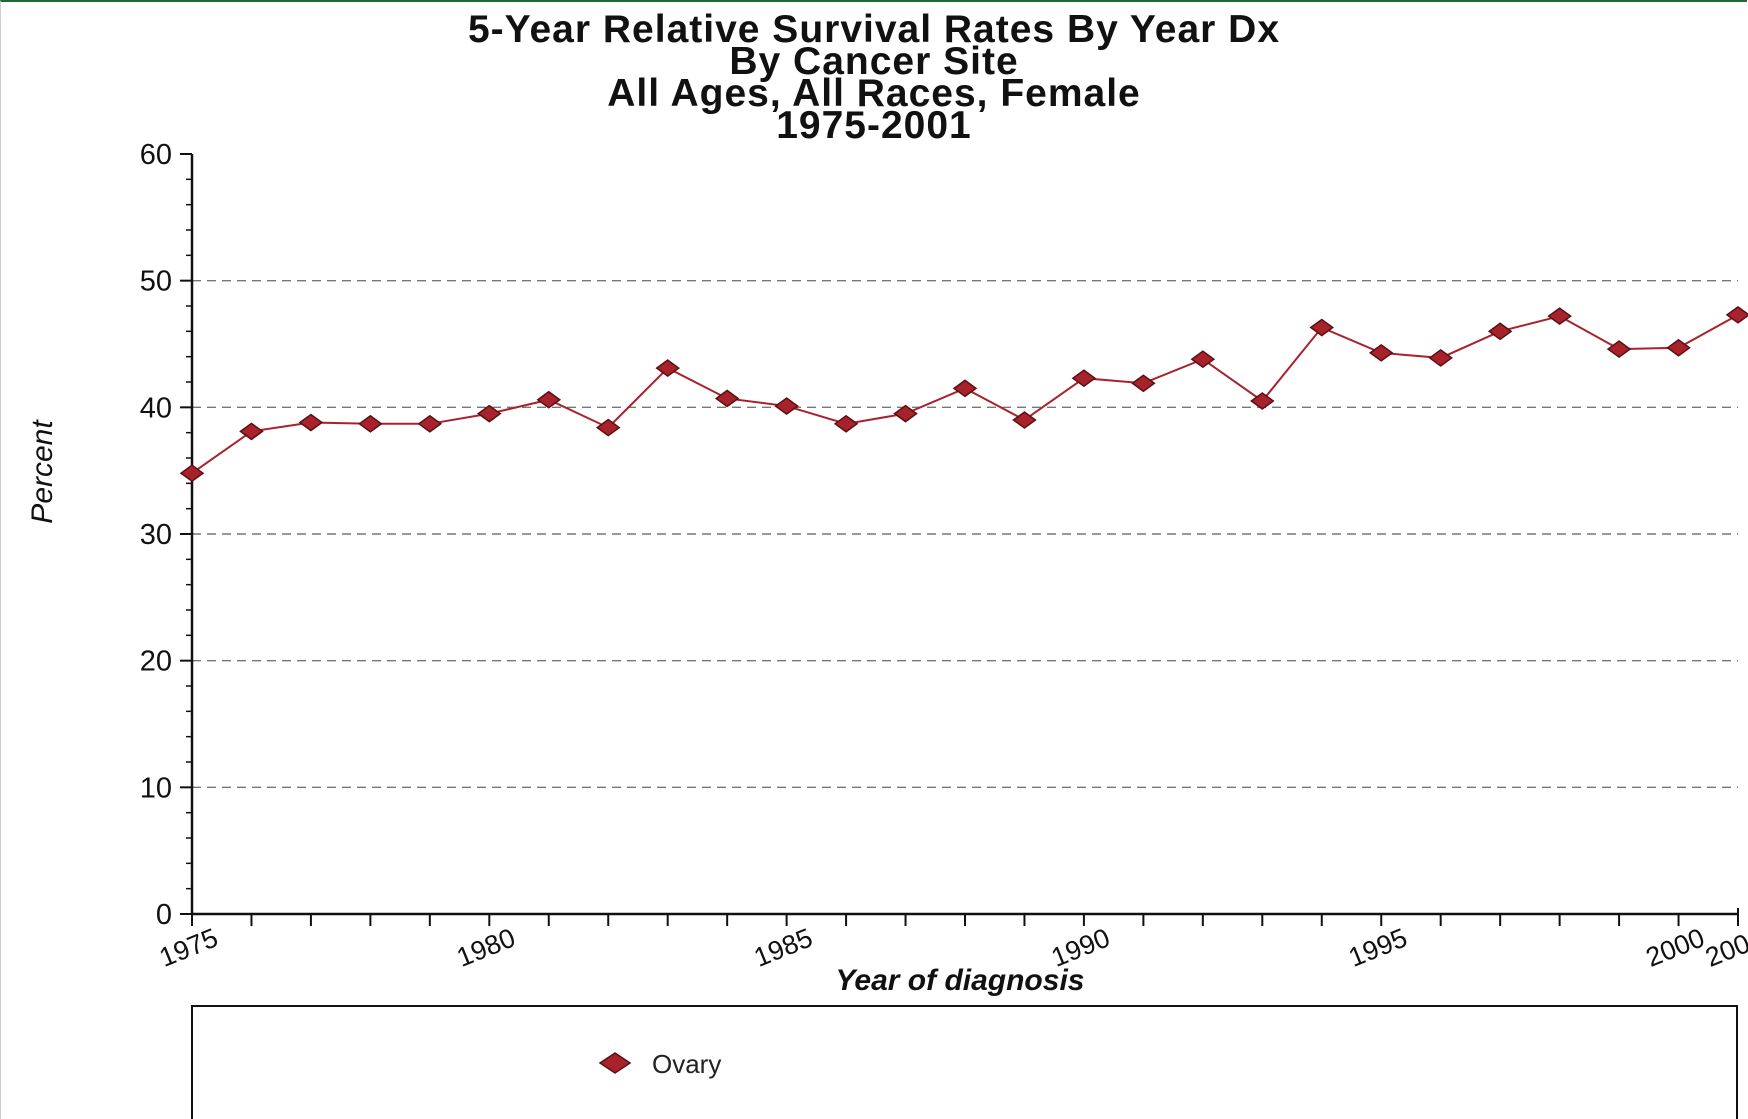 This screenshot has height=1119, width=1748. I want to click on y-tick-label-50: 50, so click(156, 282).